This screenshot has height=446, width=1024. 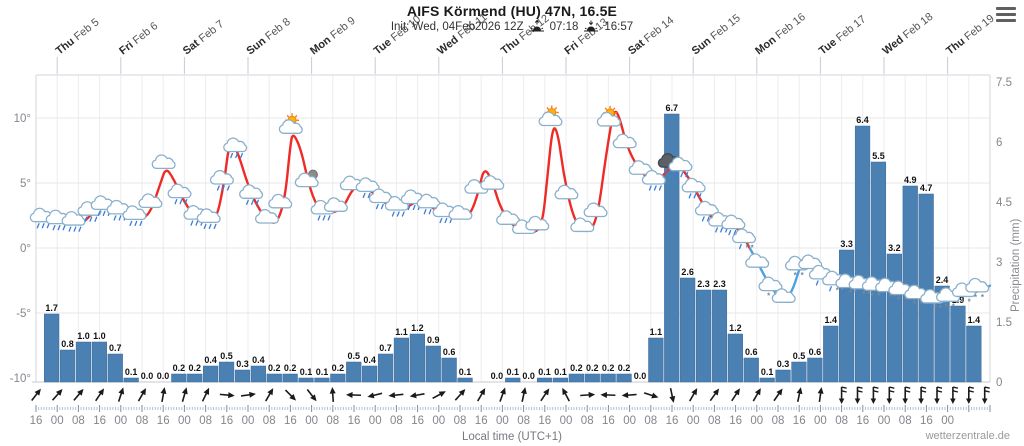 What do you see at coordinates (967, 436) in the screenshot?
I see `watermark: wetterzentrale.de` at bounding box center [967, 436].